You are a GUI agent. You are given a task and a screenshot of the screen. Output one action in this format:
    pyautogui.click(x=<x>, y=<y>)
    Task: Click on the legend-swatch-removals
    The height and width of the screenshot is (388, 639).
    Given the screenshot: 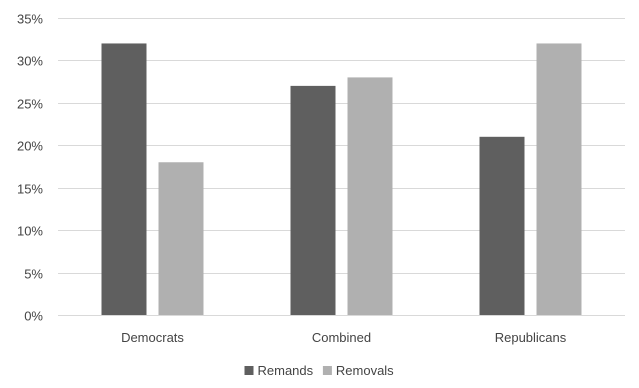 What is the action you would take?
    pyautogui.click(x=327, y=370)
    